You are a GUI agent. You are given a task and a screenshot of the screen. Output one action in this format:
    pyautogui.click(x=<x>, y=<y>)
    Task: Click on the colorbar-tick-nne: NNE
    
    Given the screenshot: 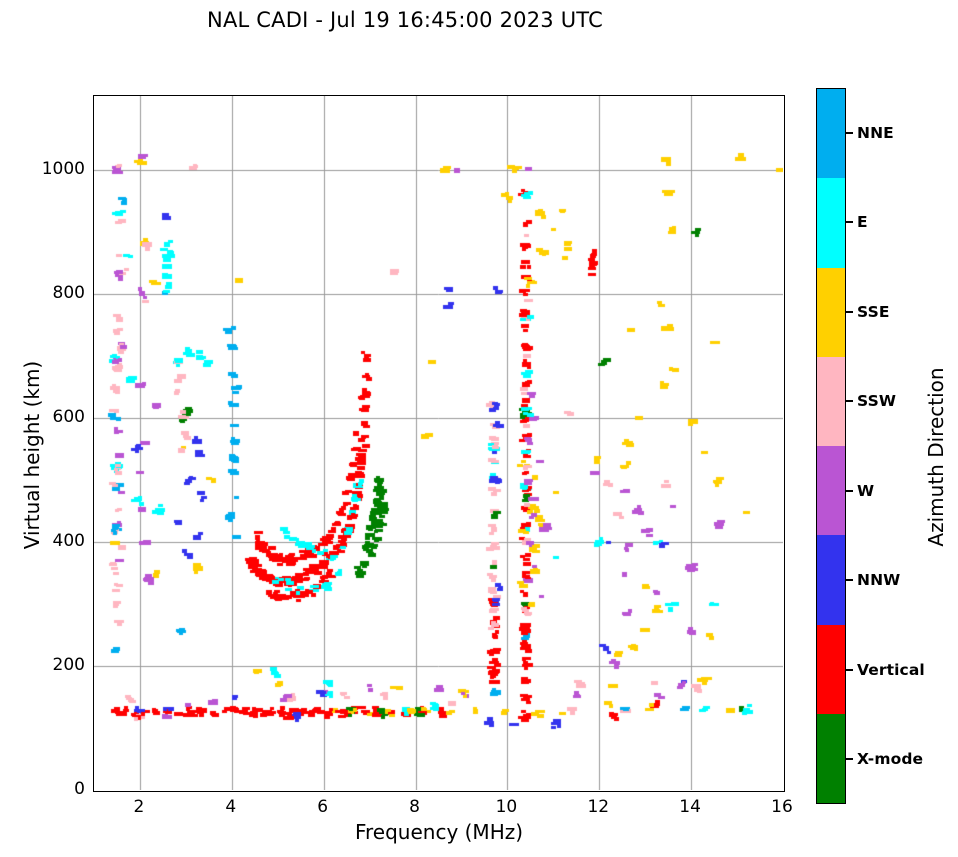 What is the action you would take?
    pyautogui.click(x=870, y=133)
    